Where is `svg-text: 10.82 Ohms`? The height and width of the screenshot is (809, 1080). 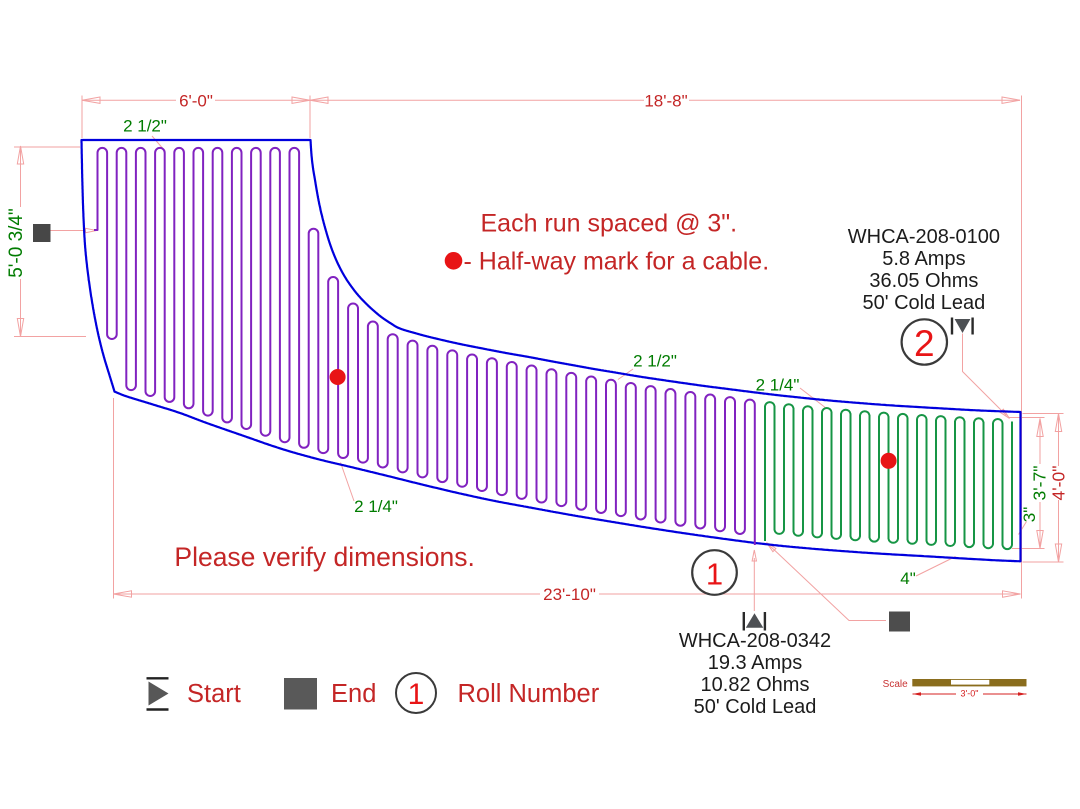 svg-text: 10.82 Ohms is located at coordinates (755, 685).